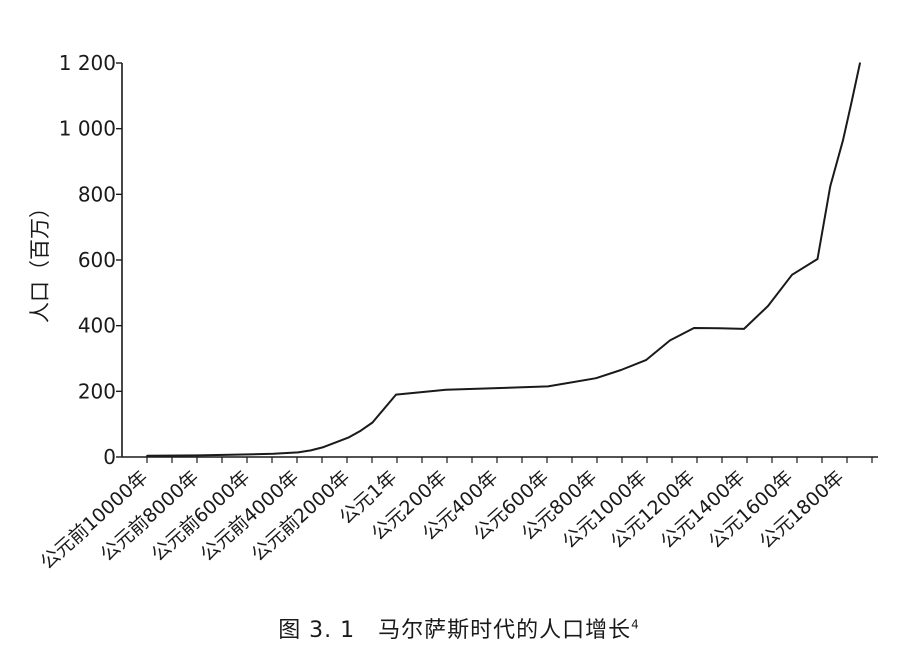 This screenshot has height=666, width=918. What do you see at coordinates (97, 260) in the screenshot?
I see `y-tick-label: 600` at bounding box center [97, 260].